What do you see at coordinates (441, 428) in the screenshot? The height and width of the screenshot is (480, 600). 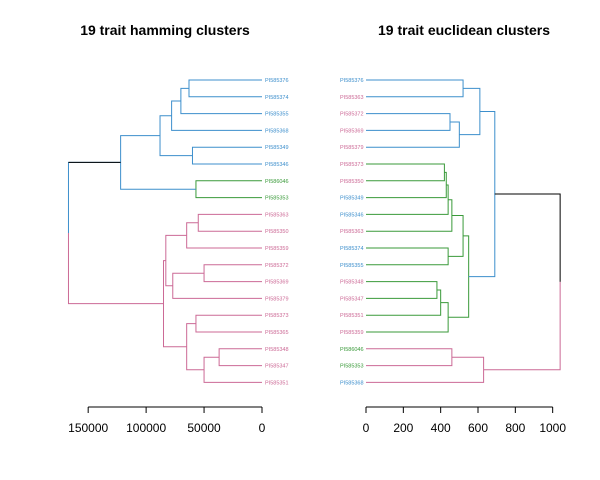 I see `x-axis-tick-label: 400` at bounding box center [441, 428].